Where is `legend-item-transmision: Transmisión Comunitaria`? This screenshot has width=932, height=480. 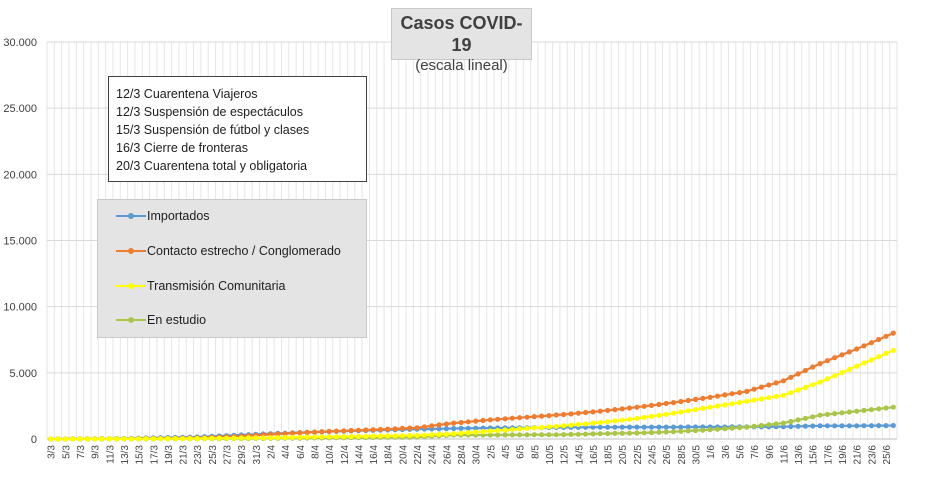 legend-item-transmision: Transmisión Comunitaria is located at coordinates (200, 286).